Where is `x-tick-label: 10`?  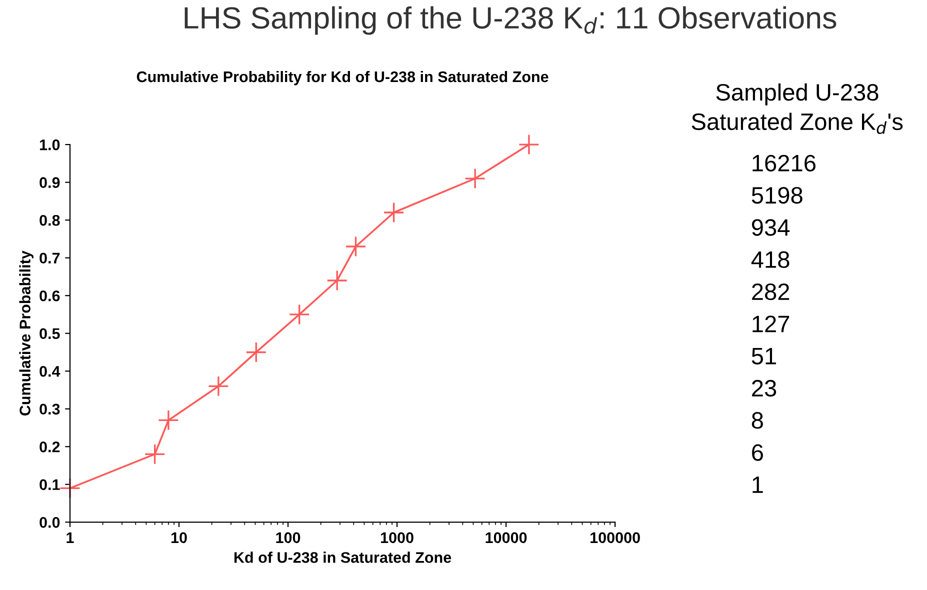
x-tick-label: 10 is located at coordinates (179, 538).